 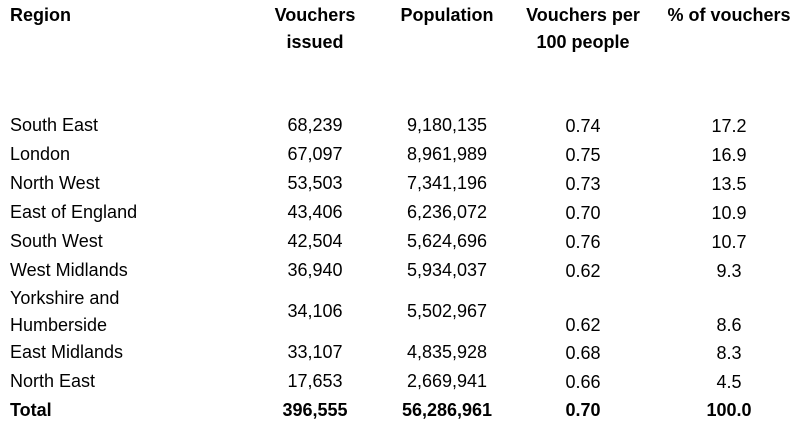 I want to click on cell-region-line1: Yorkshire and, so click(x=65, y=298).